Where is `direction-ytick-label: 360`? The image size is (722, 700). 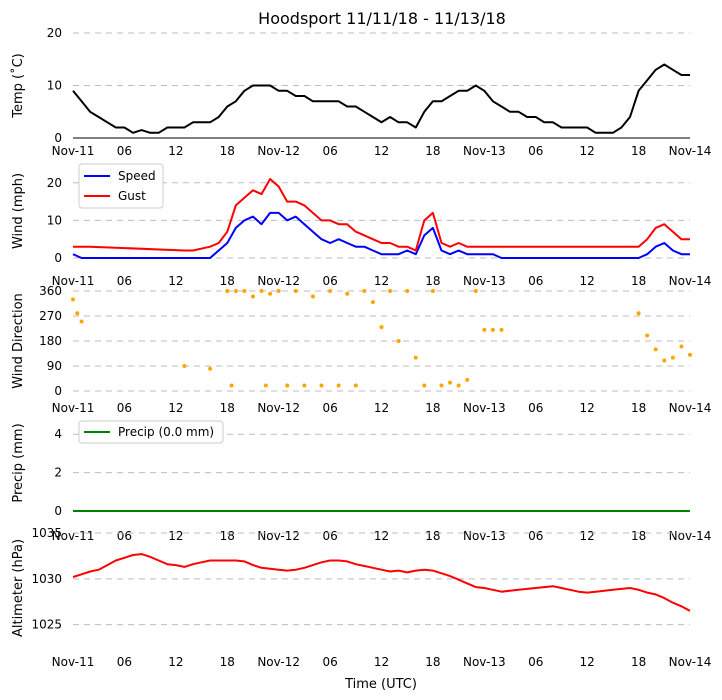 direction-ytick-label: 360 is located at coordinates (50, 291).